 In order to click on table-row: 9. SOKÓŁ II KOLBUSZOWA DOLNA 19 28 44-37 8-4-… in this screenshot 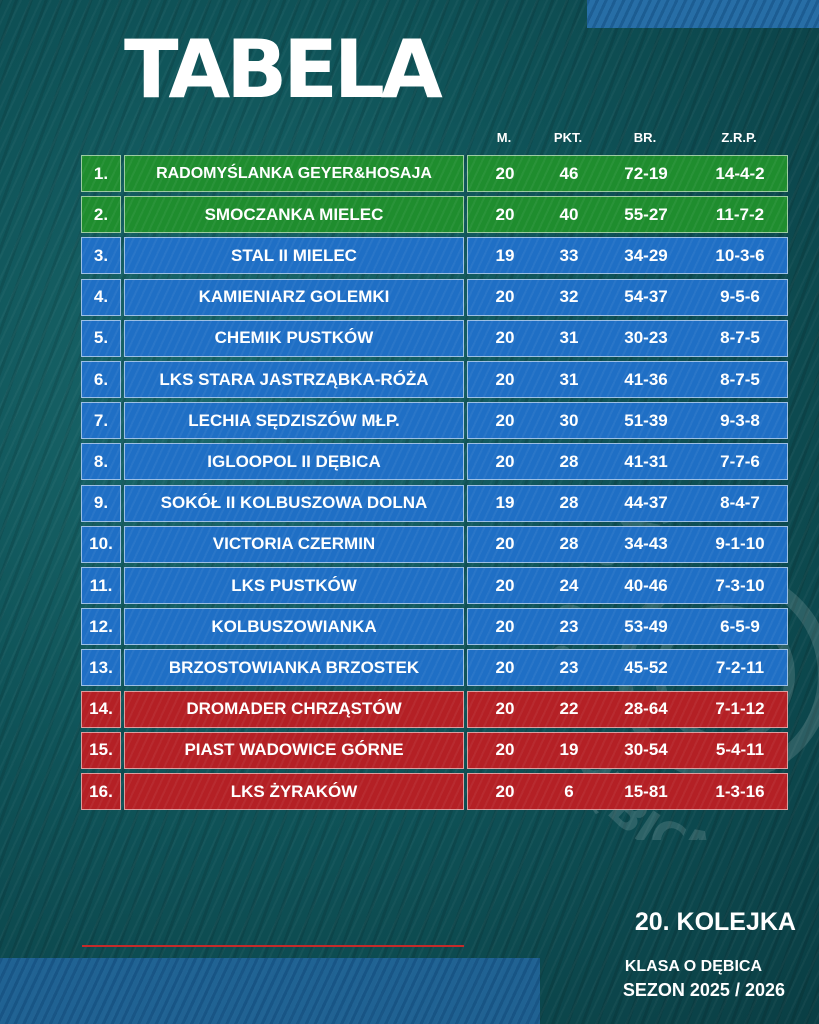, I will do `click(409, 504)`.